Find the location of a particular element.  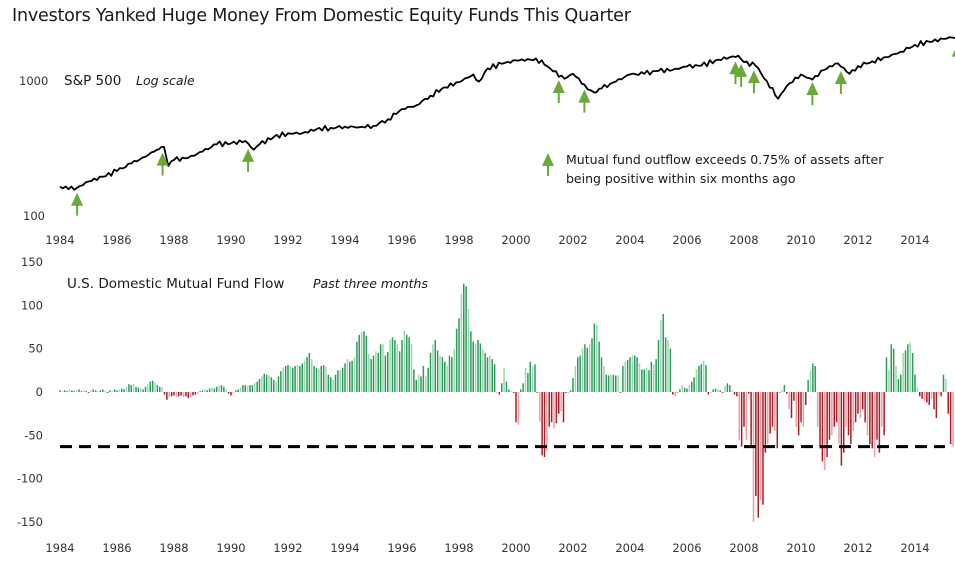

bottom-x-tick-label: 1984 is located at coordinates (59, 548).